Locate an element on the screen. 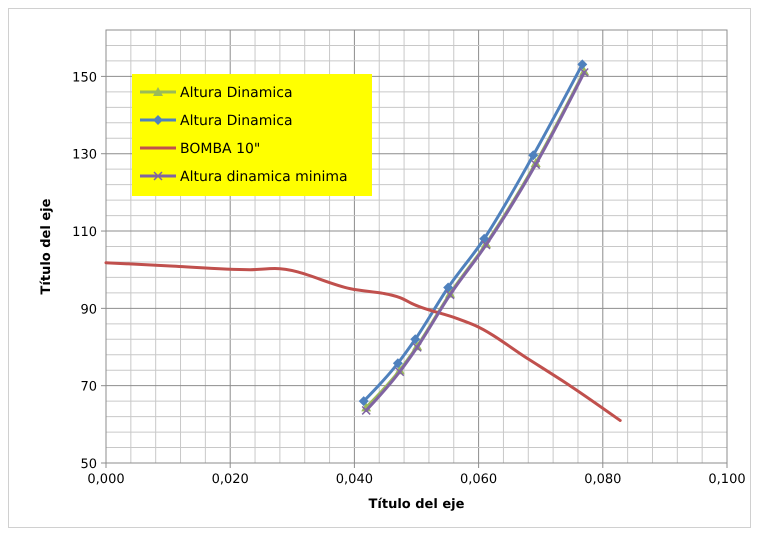 The image size is (759, 536). x-tick-label: 0,100 is located at coordinates (727, 479).